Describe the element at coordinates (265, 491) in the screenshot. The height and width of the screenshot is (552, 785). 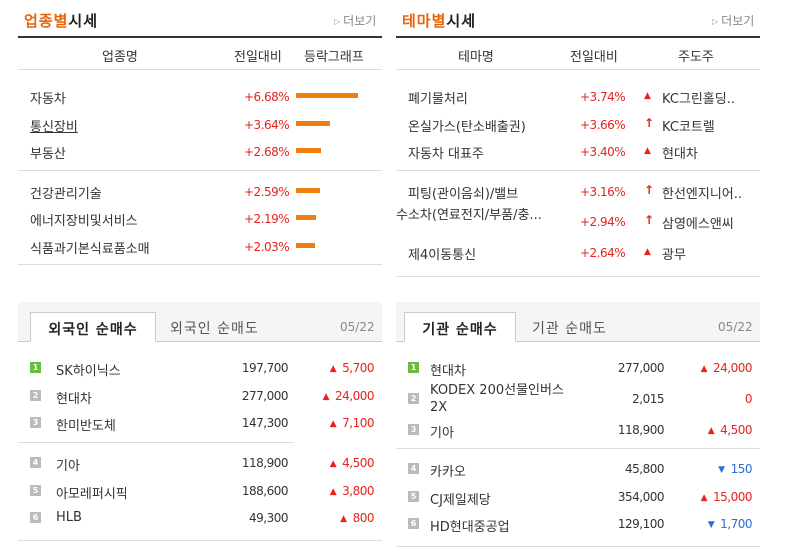
I see `stock-price: 188,600` at that location.